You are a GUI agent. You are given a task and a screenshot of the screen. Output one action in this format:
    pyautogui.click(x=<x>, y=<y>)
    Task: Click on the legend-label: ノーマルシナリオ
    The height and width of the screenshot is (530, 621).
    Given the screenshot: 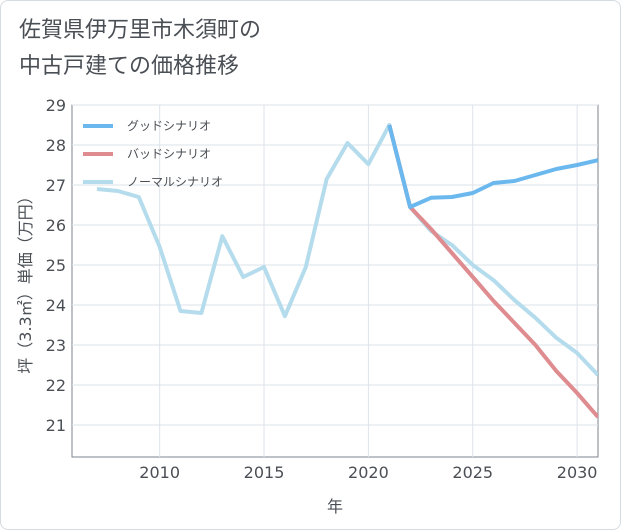 What is the action you would take?
    pyautogui.click(x=175, y=182)
    